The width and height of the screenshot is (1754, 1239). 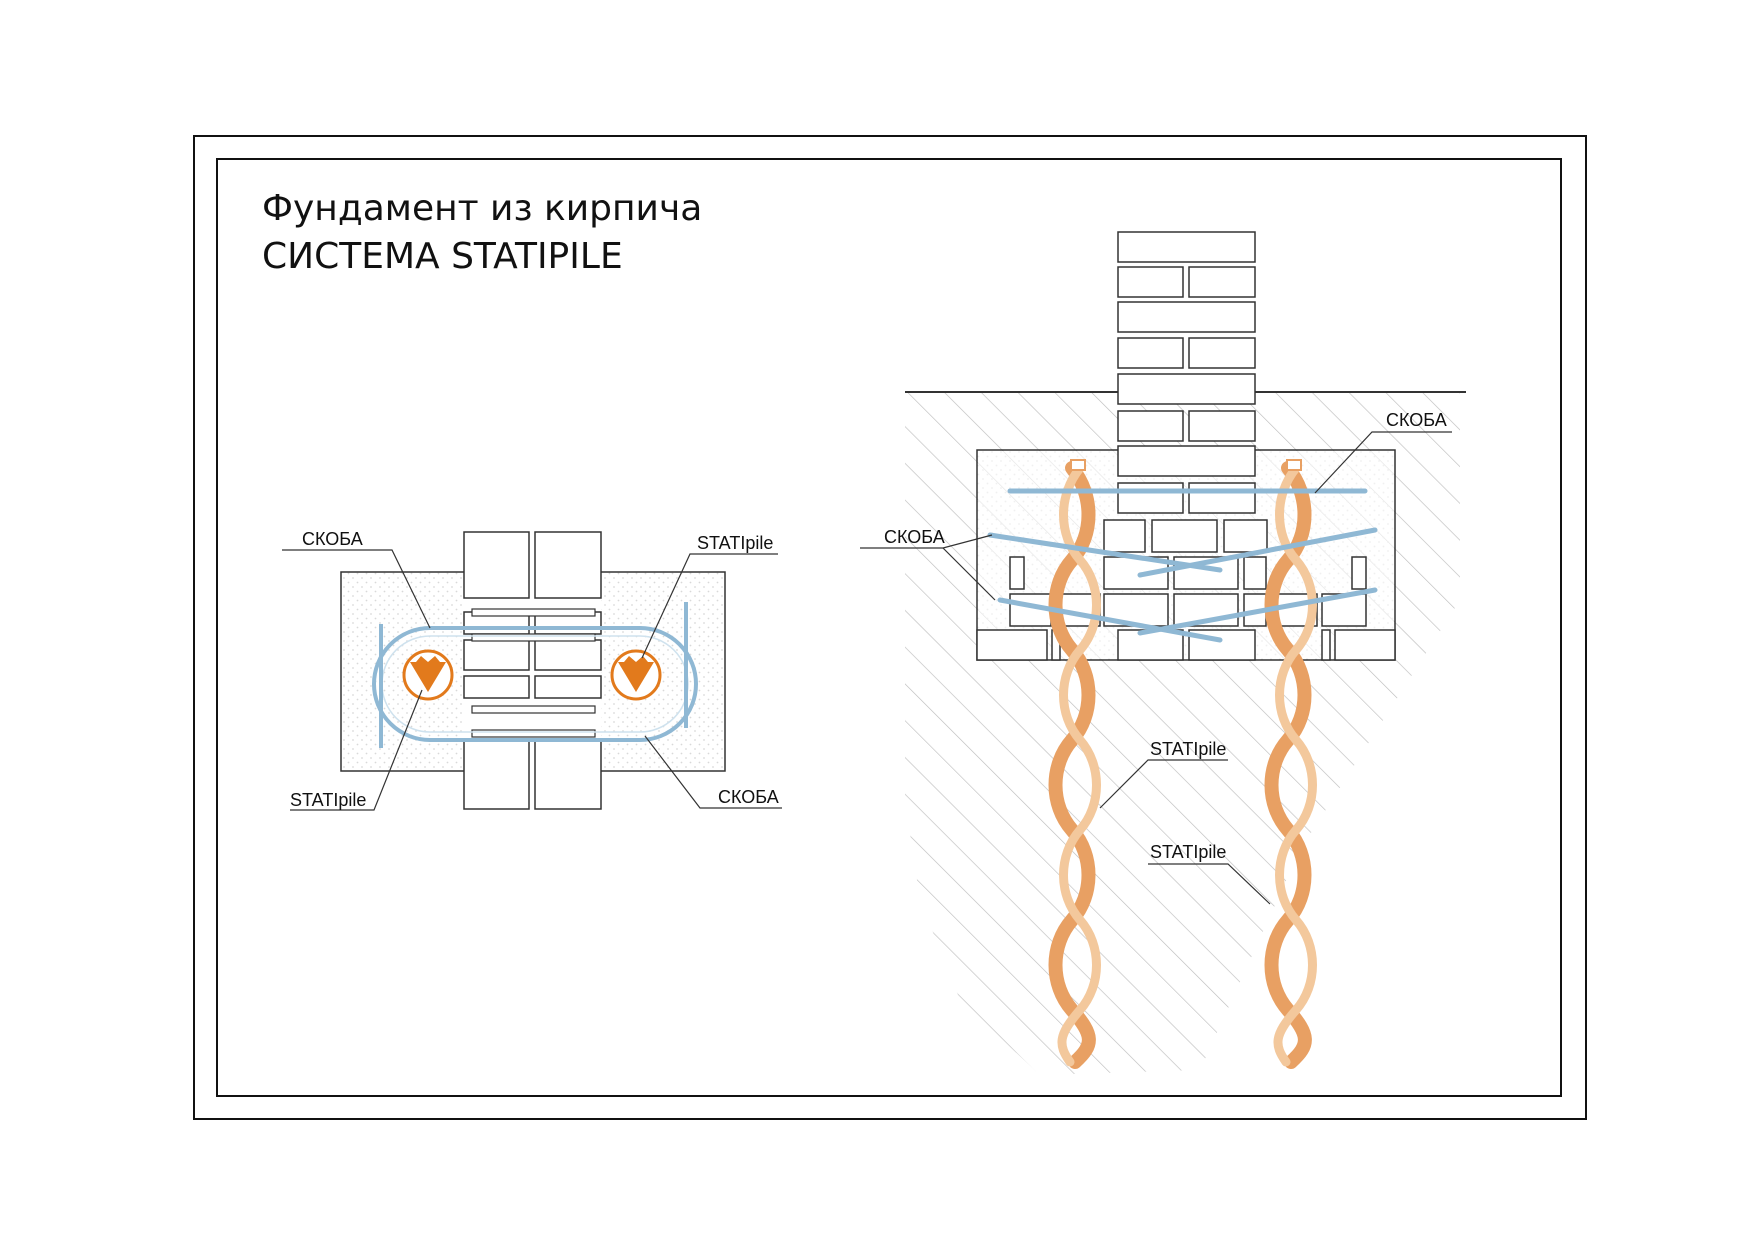 I want to click on leader-statipile-upper, so click(x=1163, y=784).